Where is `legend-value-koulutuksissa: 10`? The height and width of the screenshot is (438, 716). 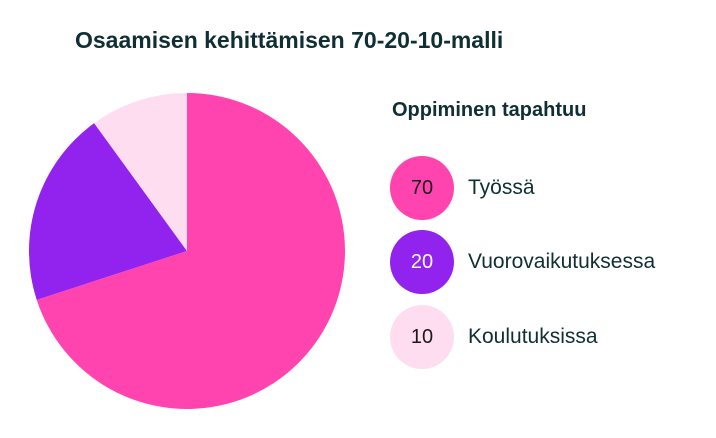 legend-value-koulutuksissa: 10 is located at coordinates (422, 336).